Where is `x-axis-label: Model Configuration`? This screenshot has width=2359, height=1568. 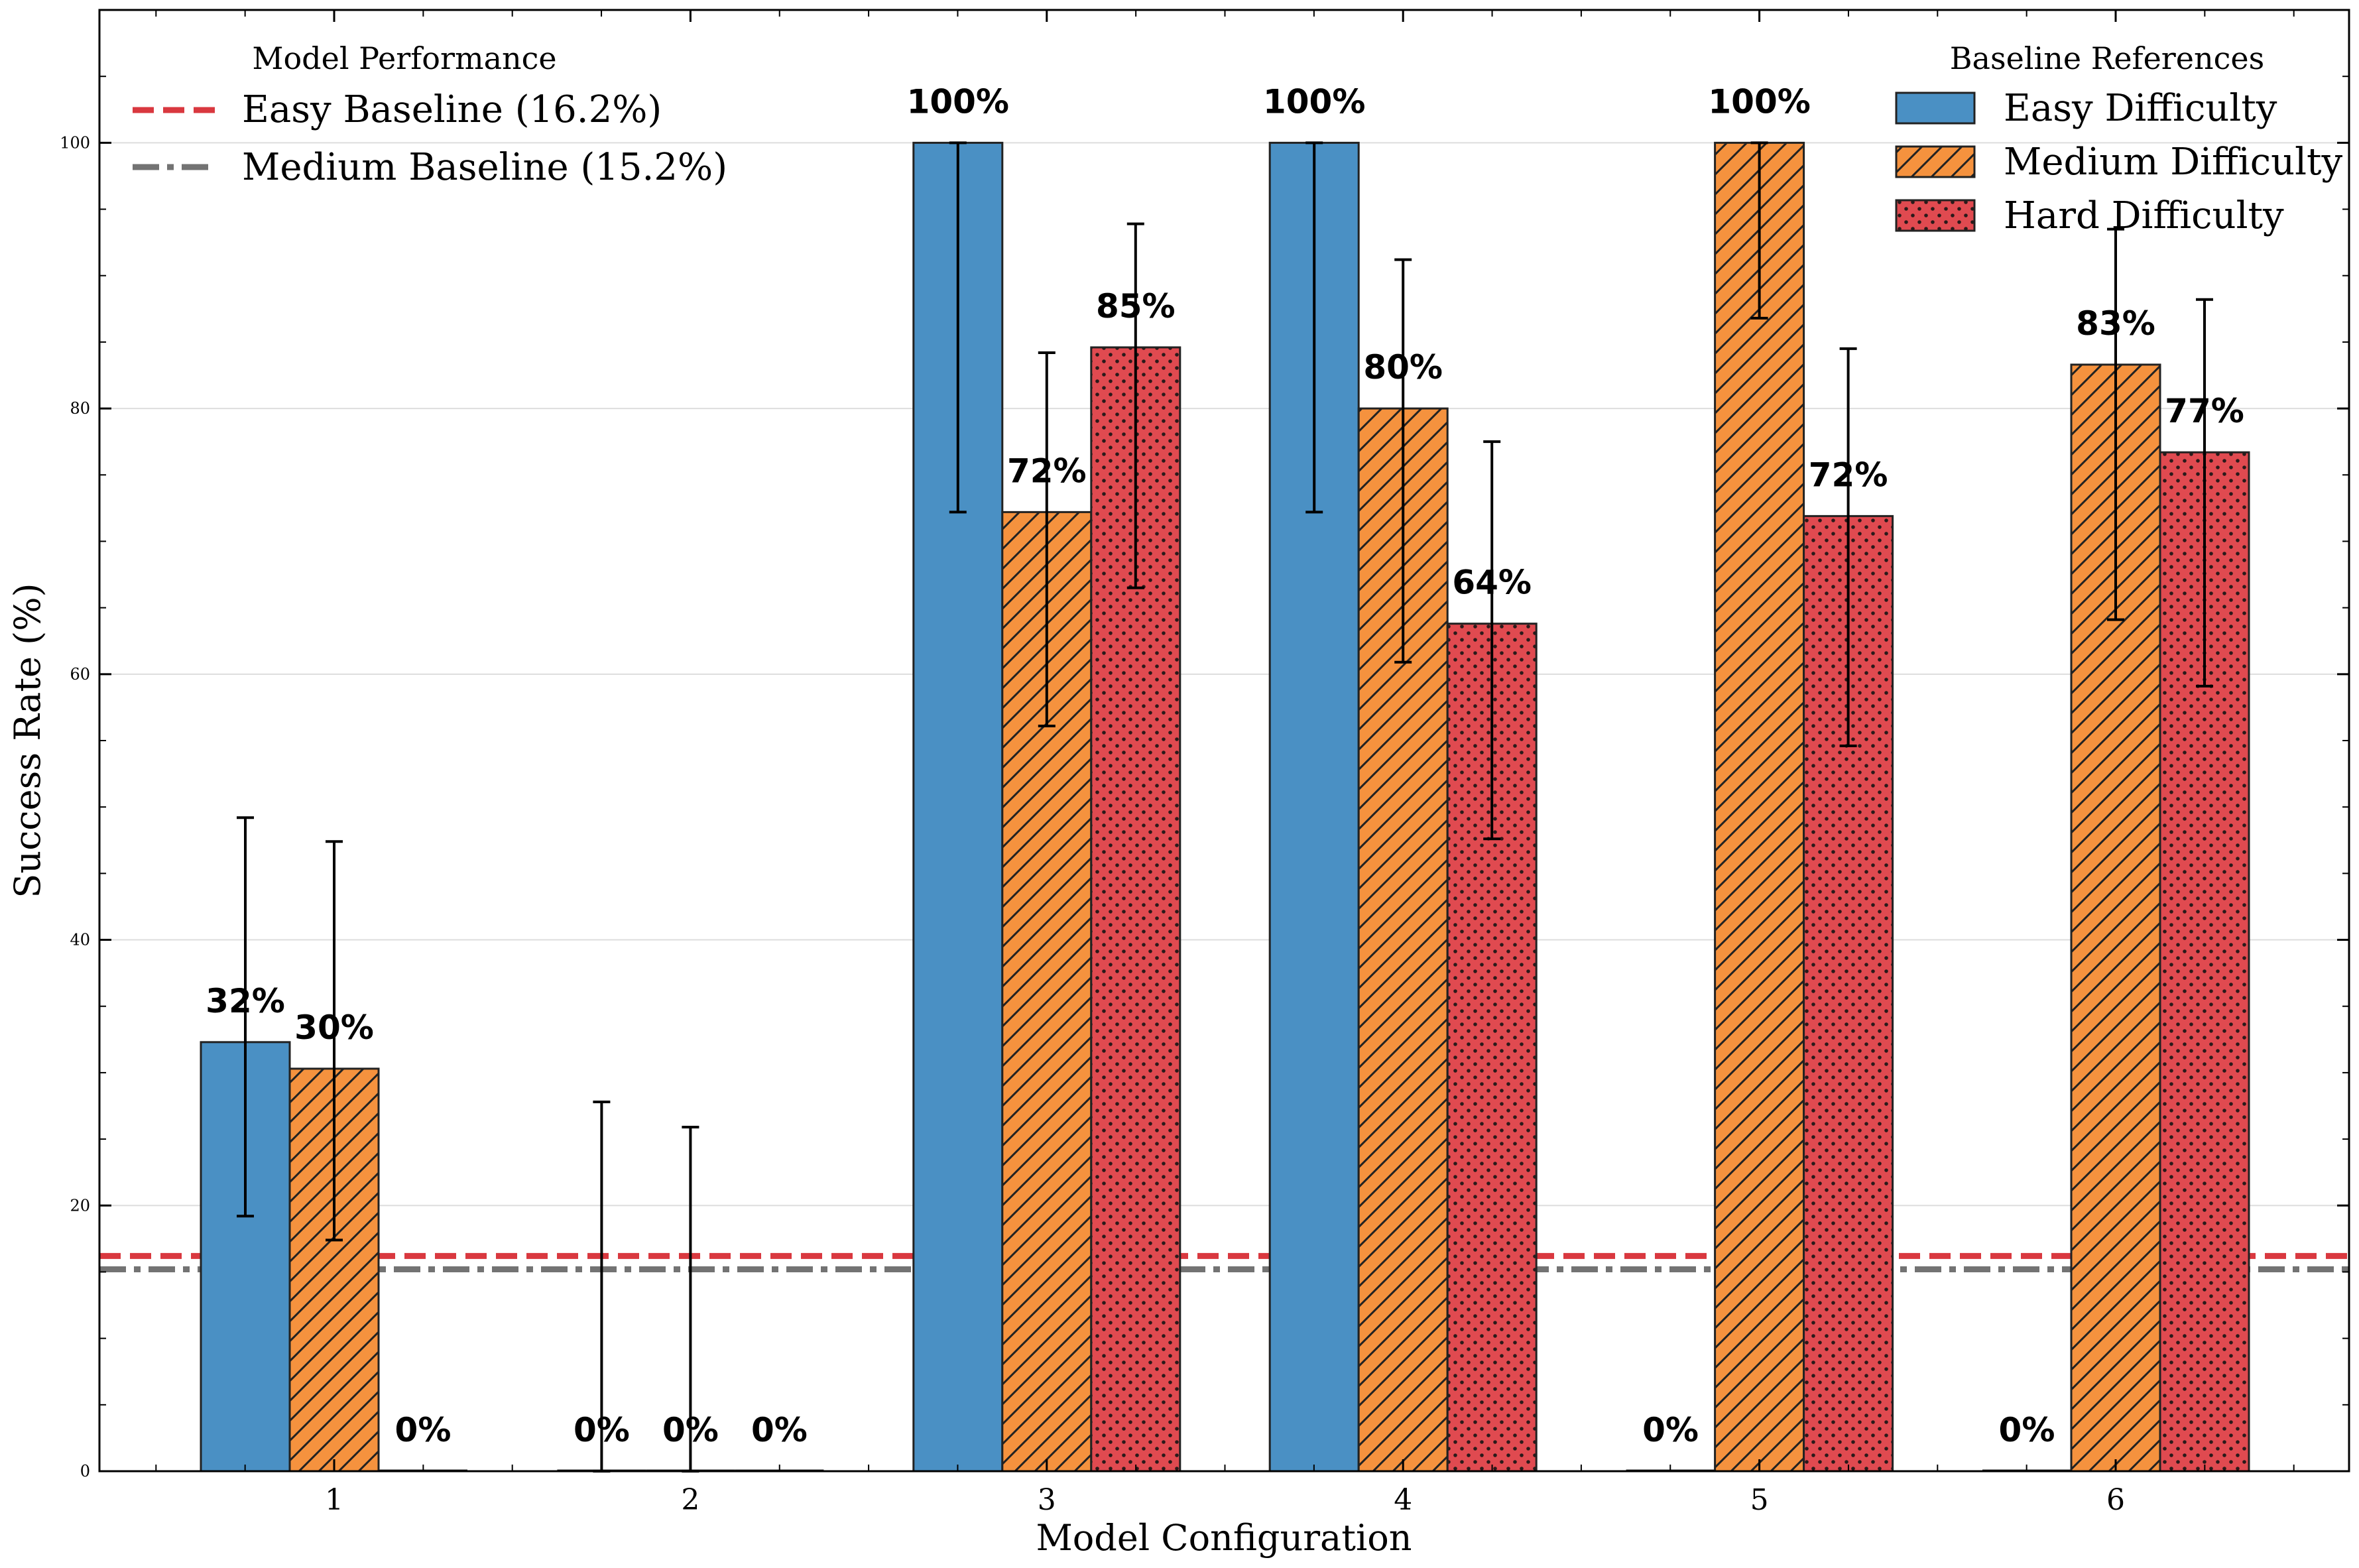
x-axis-label: Model Configuration is located at coordinates (1224, 1538).